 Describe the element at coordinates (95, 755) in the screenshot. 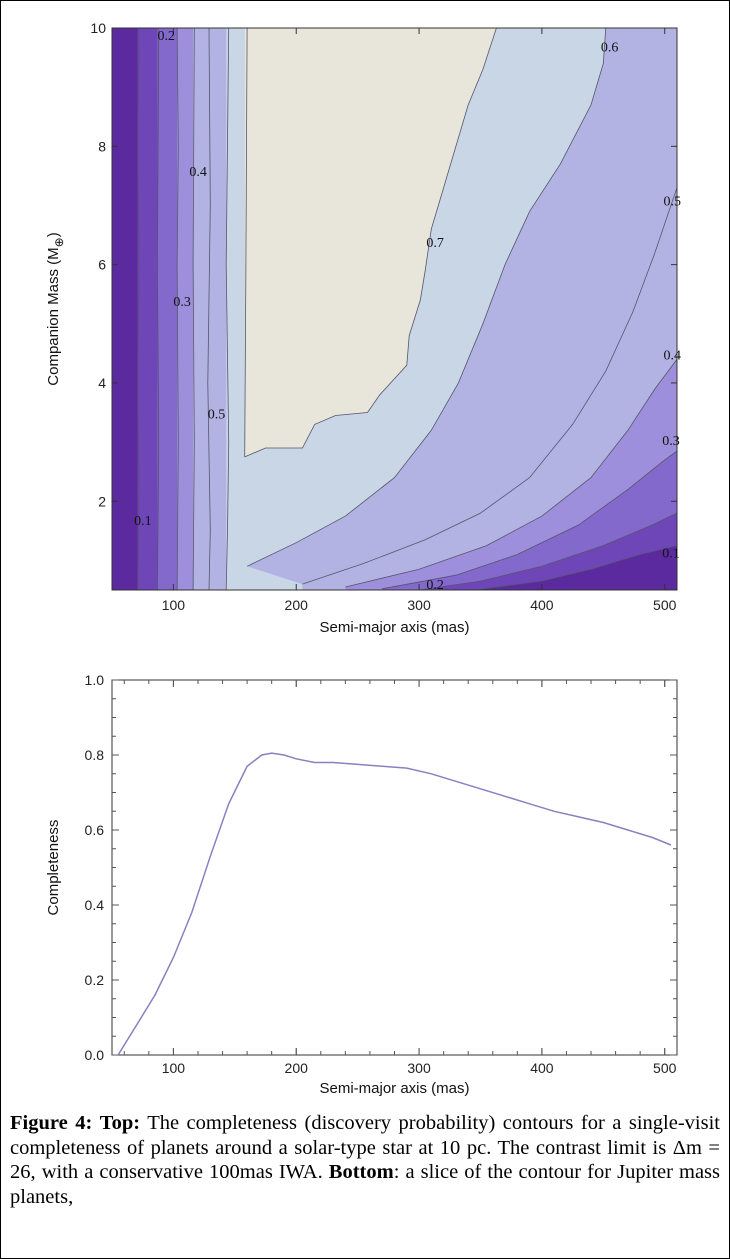

I see `y-tick-label: 0.8` at that location.